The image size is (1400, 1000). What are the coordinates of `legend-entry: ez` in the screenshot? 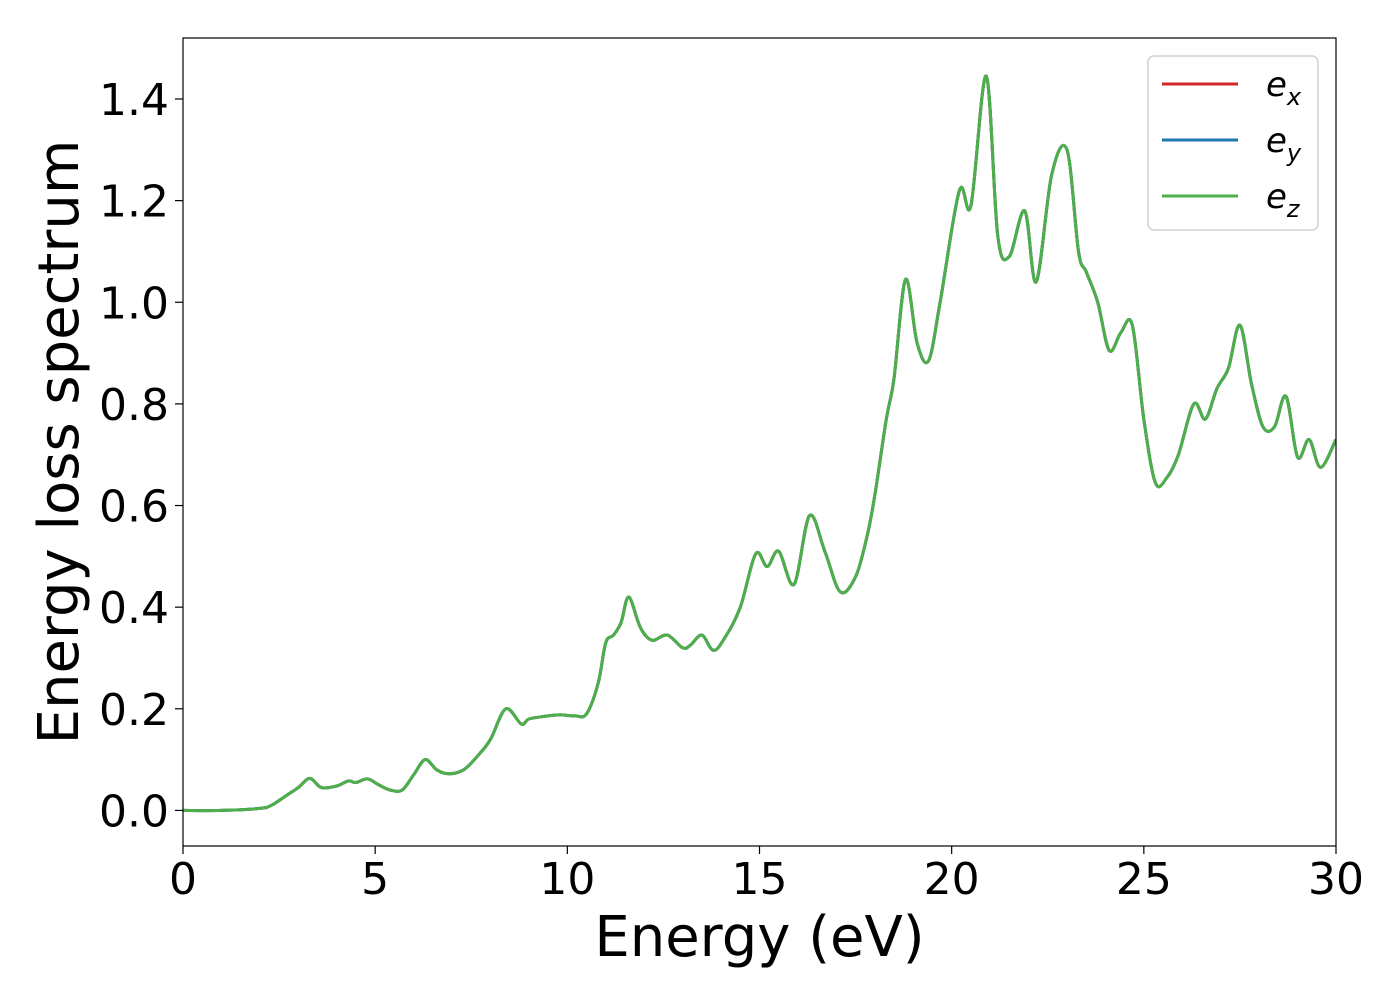 It's located at (1283, 200).